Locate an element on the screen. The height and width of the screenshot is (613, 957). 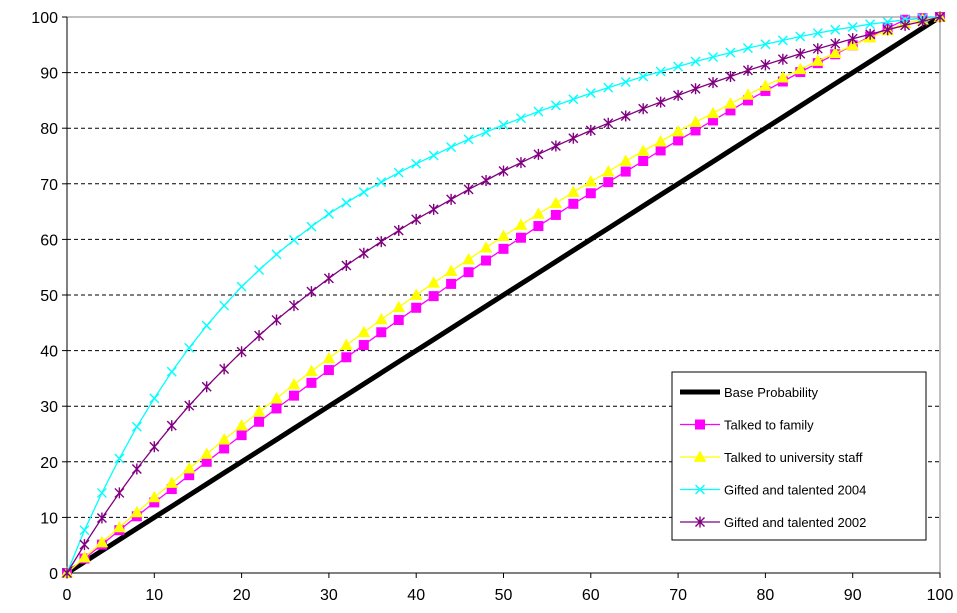
legend-label: Talked to university staff is located at coordinates (793, 457).